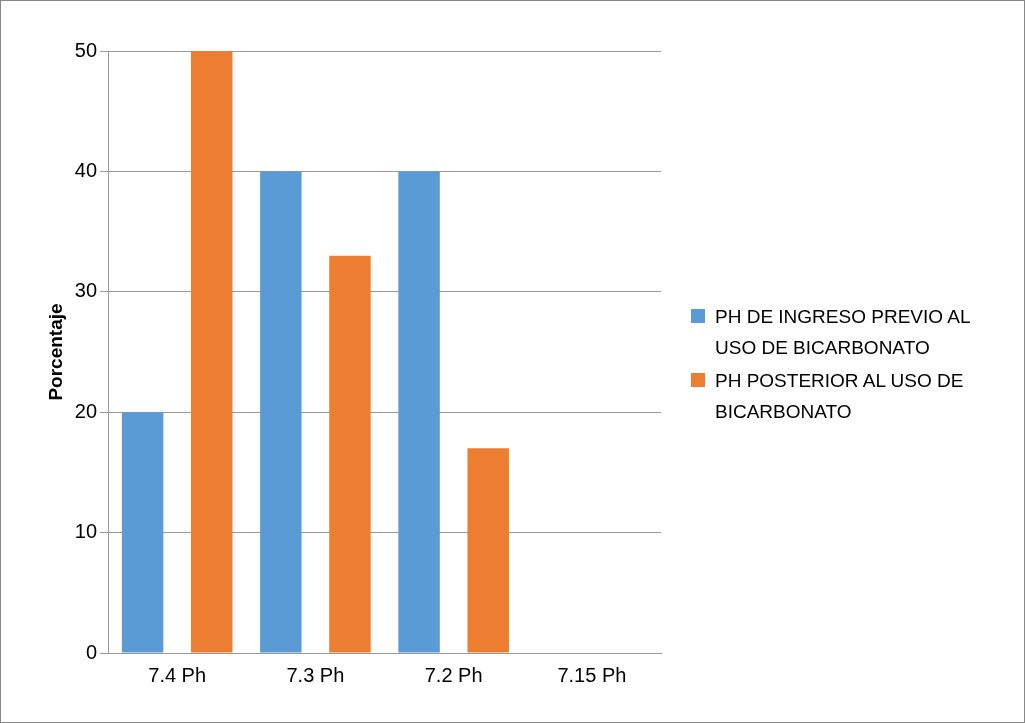  What do you see at coordinates (177, 674) in the screenshot?
I see `x-tick-label: 7.4 Ph` at bounding box center [177, 674].